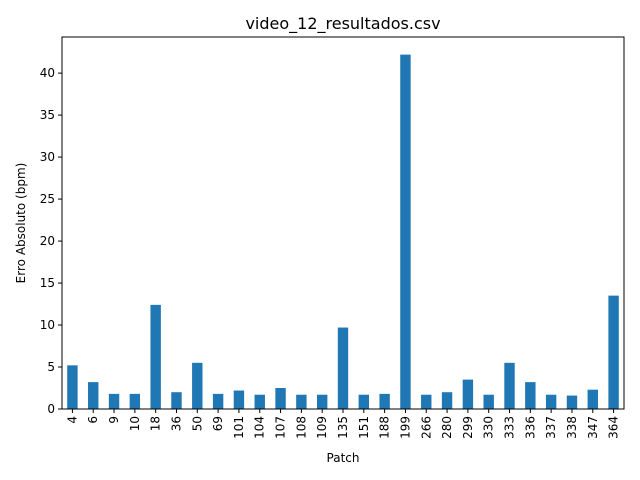 This screenshot has width=640, height=480. I want to click on x-tick-label: 199, so click(405, 427).